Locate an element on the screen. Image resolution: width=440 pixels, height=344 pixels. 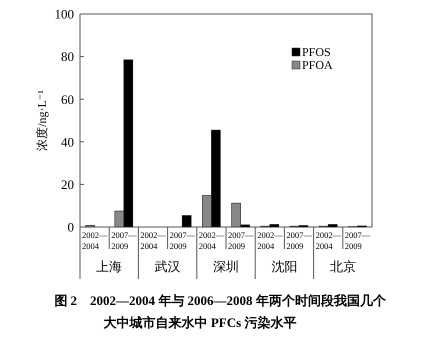
y-tick-label: 40 is located at coordinates (67, 142).